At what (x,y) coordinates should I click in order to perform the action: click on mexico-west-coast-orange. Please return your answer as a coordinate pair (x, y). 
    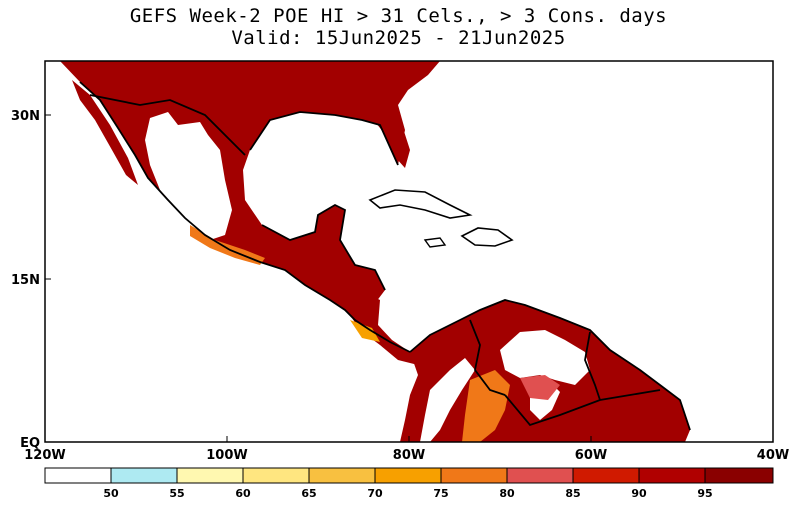
    Looking at the image, I should click on (227, 245).